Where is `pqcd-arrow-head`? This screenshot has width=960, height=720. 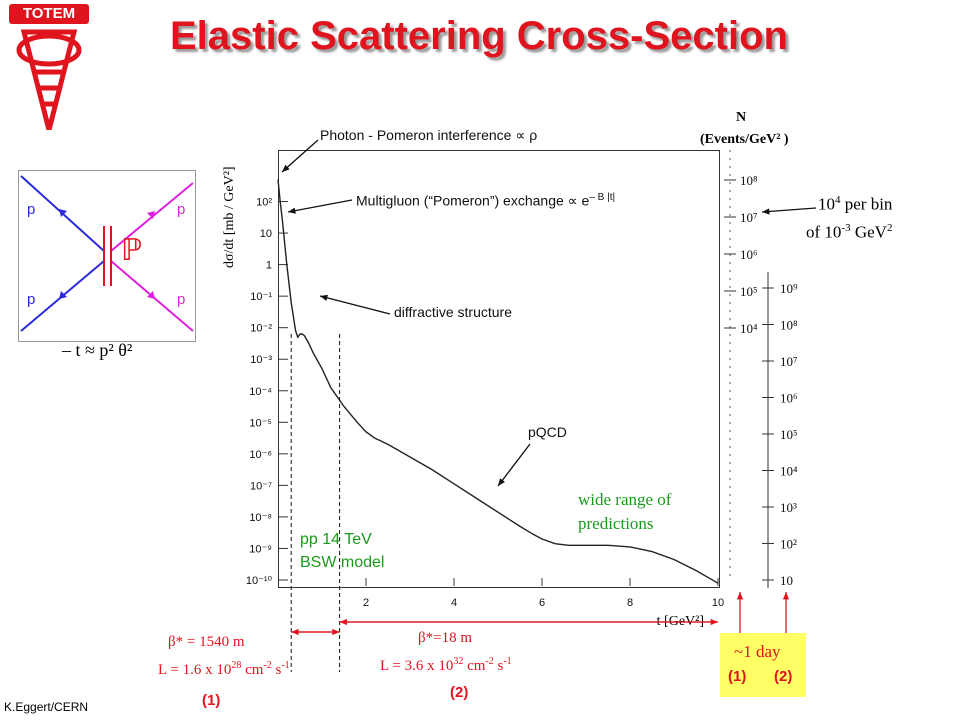
pqcd-arrow-head is located at coordinates (501, 482).